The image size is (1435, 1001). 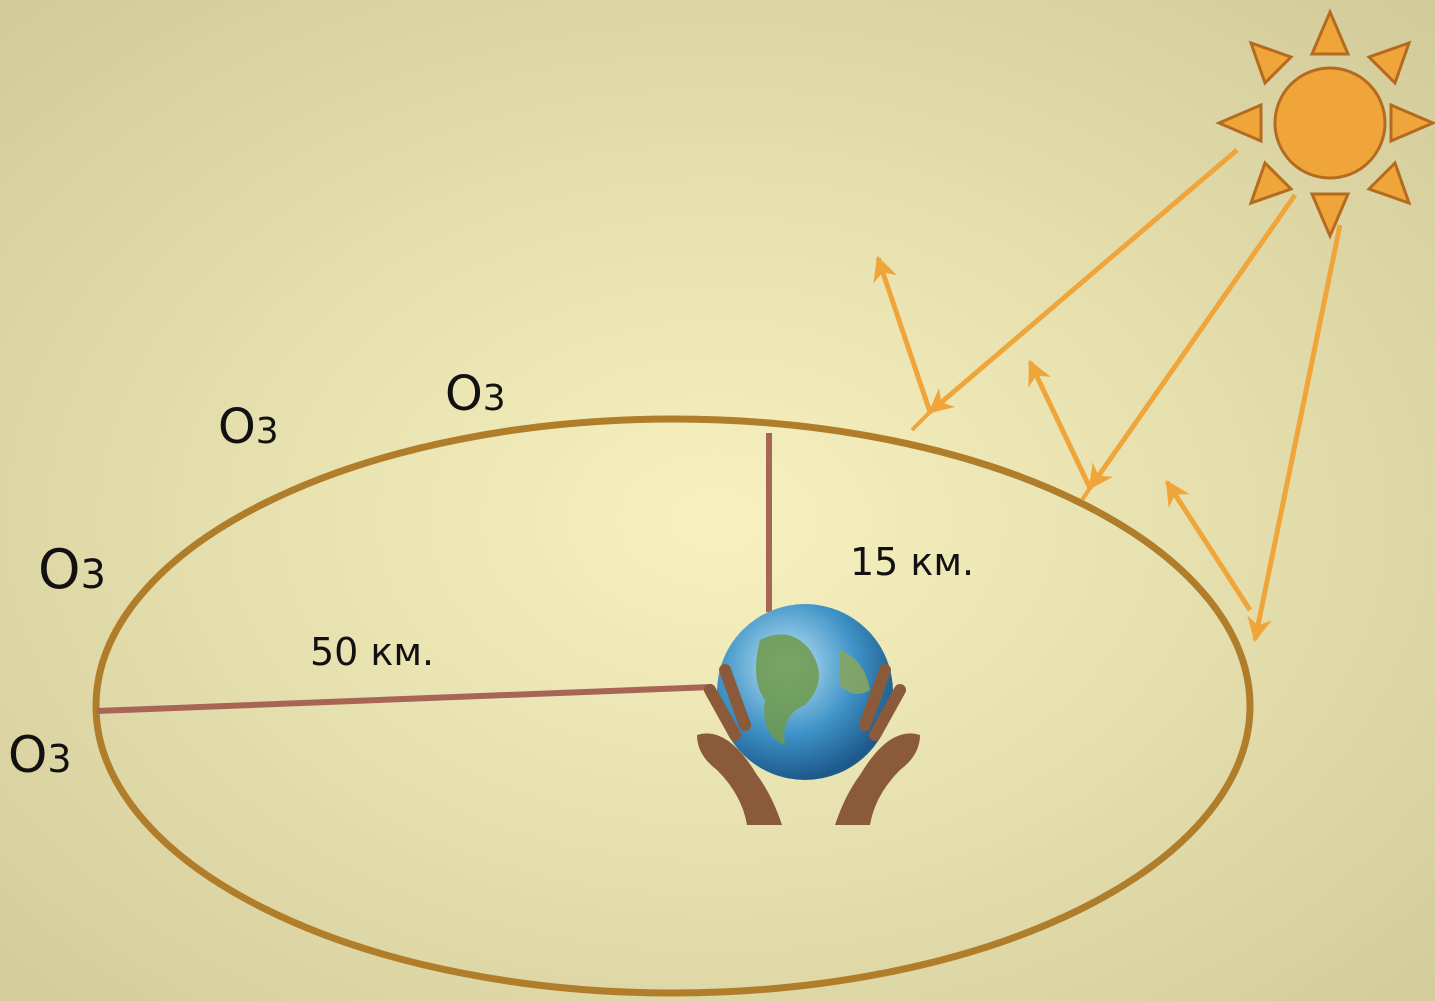 I want to click on sun, so click(x=1325, y=124).